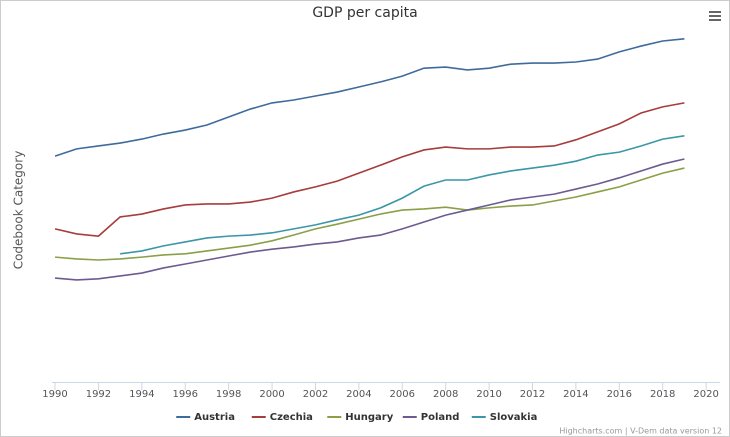 The height and width of the screenshot is (437, 730). What do you see at coordinates (575, 394) in the screenshot?
I see `x-tick-label: 2014` at bounding box center [575, 394].